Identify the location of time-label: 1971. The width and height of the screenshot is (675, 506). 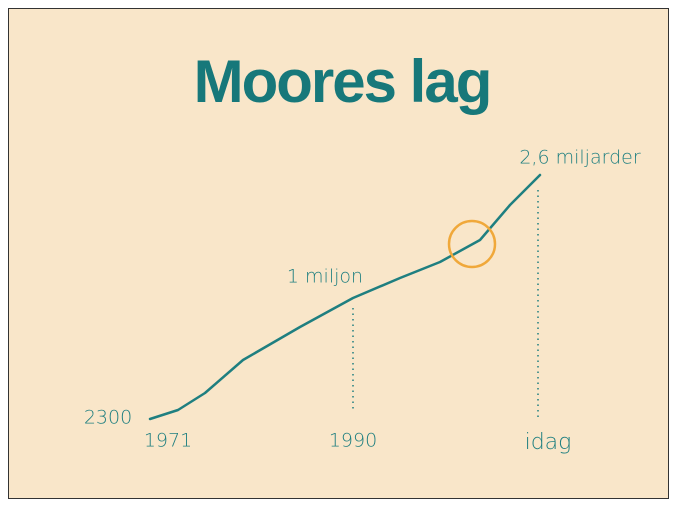
(168, 441).